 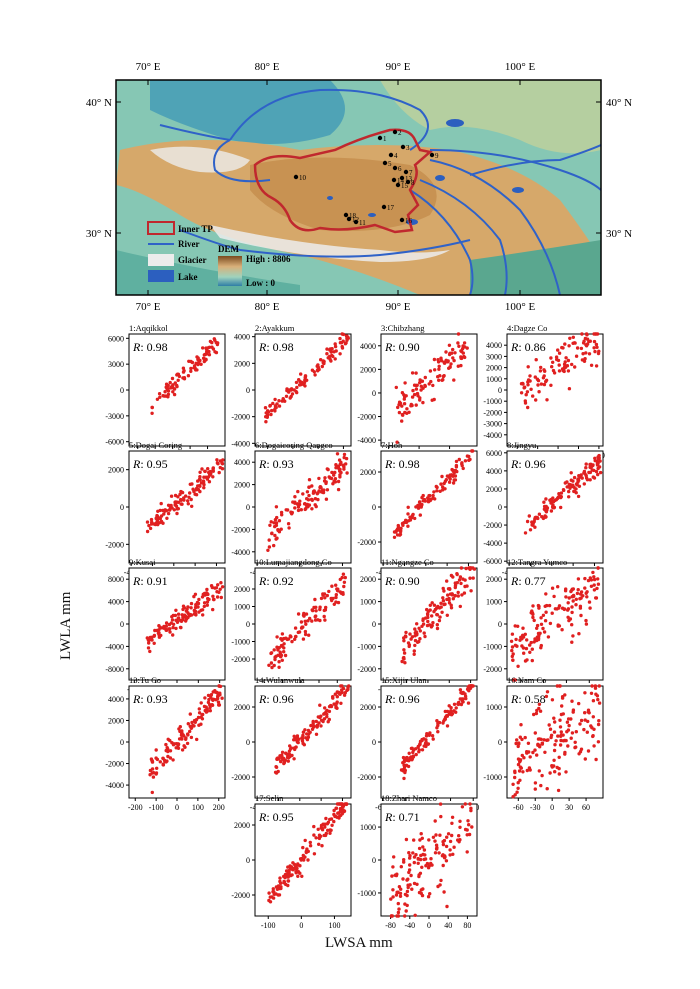 I want to click on y-tick-label: 2000, so click(x=242, y=707).